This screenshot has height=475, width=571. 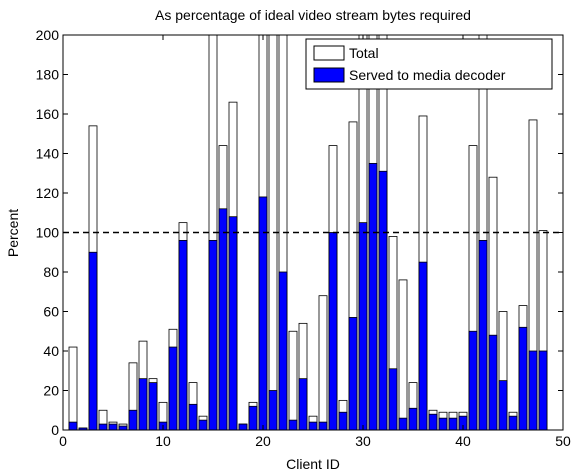 I want to click on y-tick-label-100: 100, so click(x=48, y=233).